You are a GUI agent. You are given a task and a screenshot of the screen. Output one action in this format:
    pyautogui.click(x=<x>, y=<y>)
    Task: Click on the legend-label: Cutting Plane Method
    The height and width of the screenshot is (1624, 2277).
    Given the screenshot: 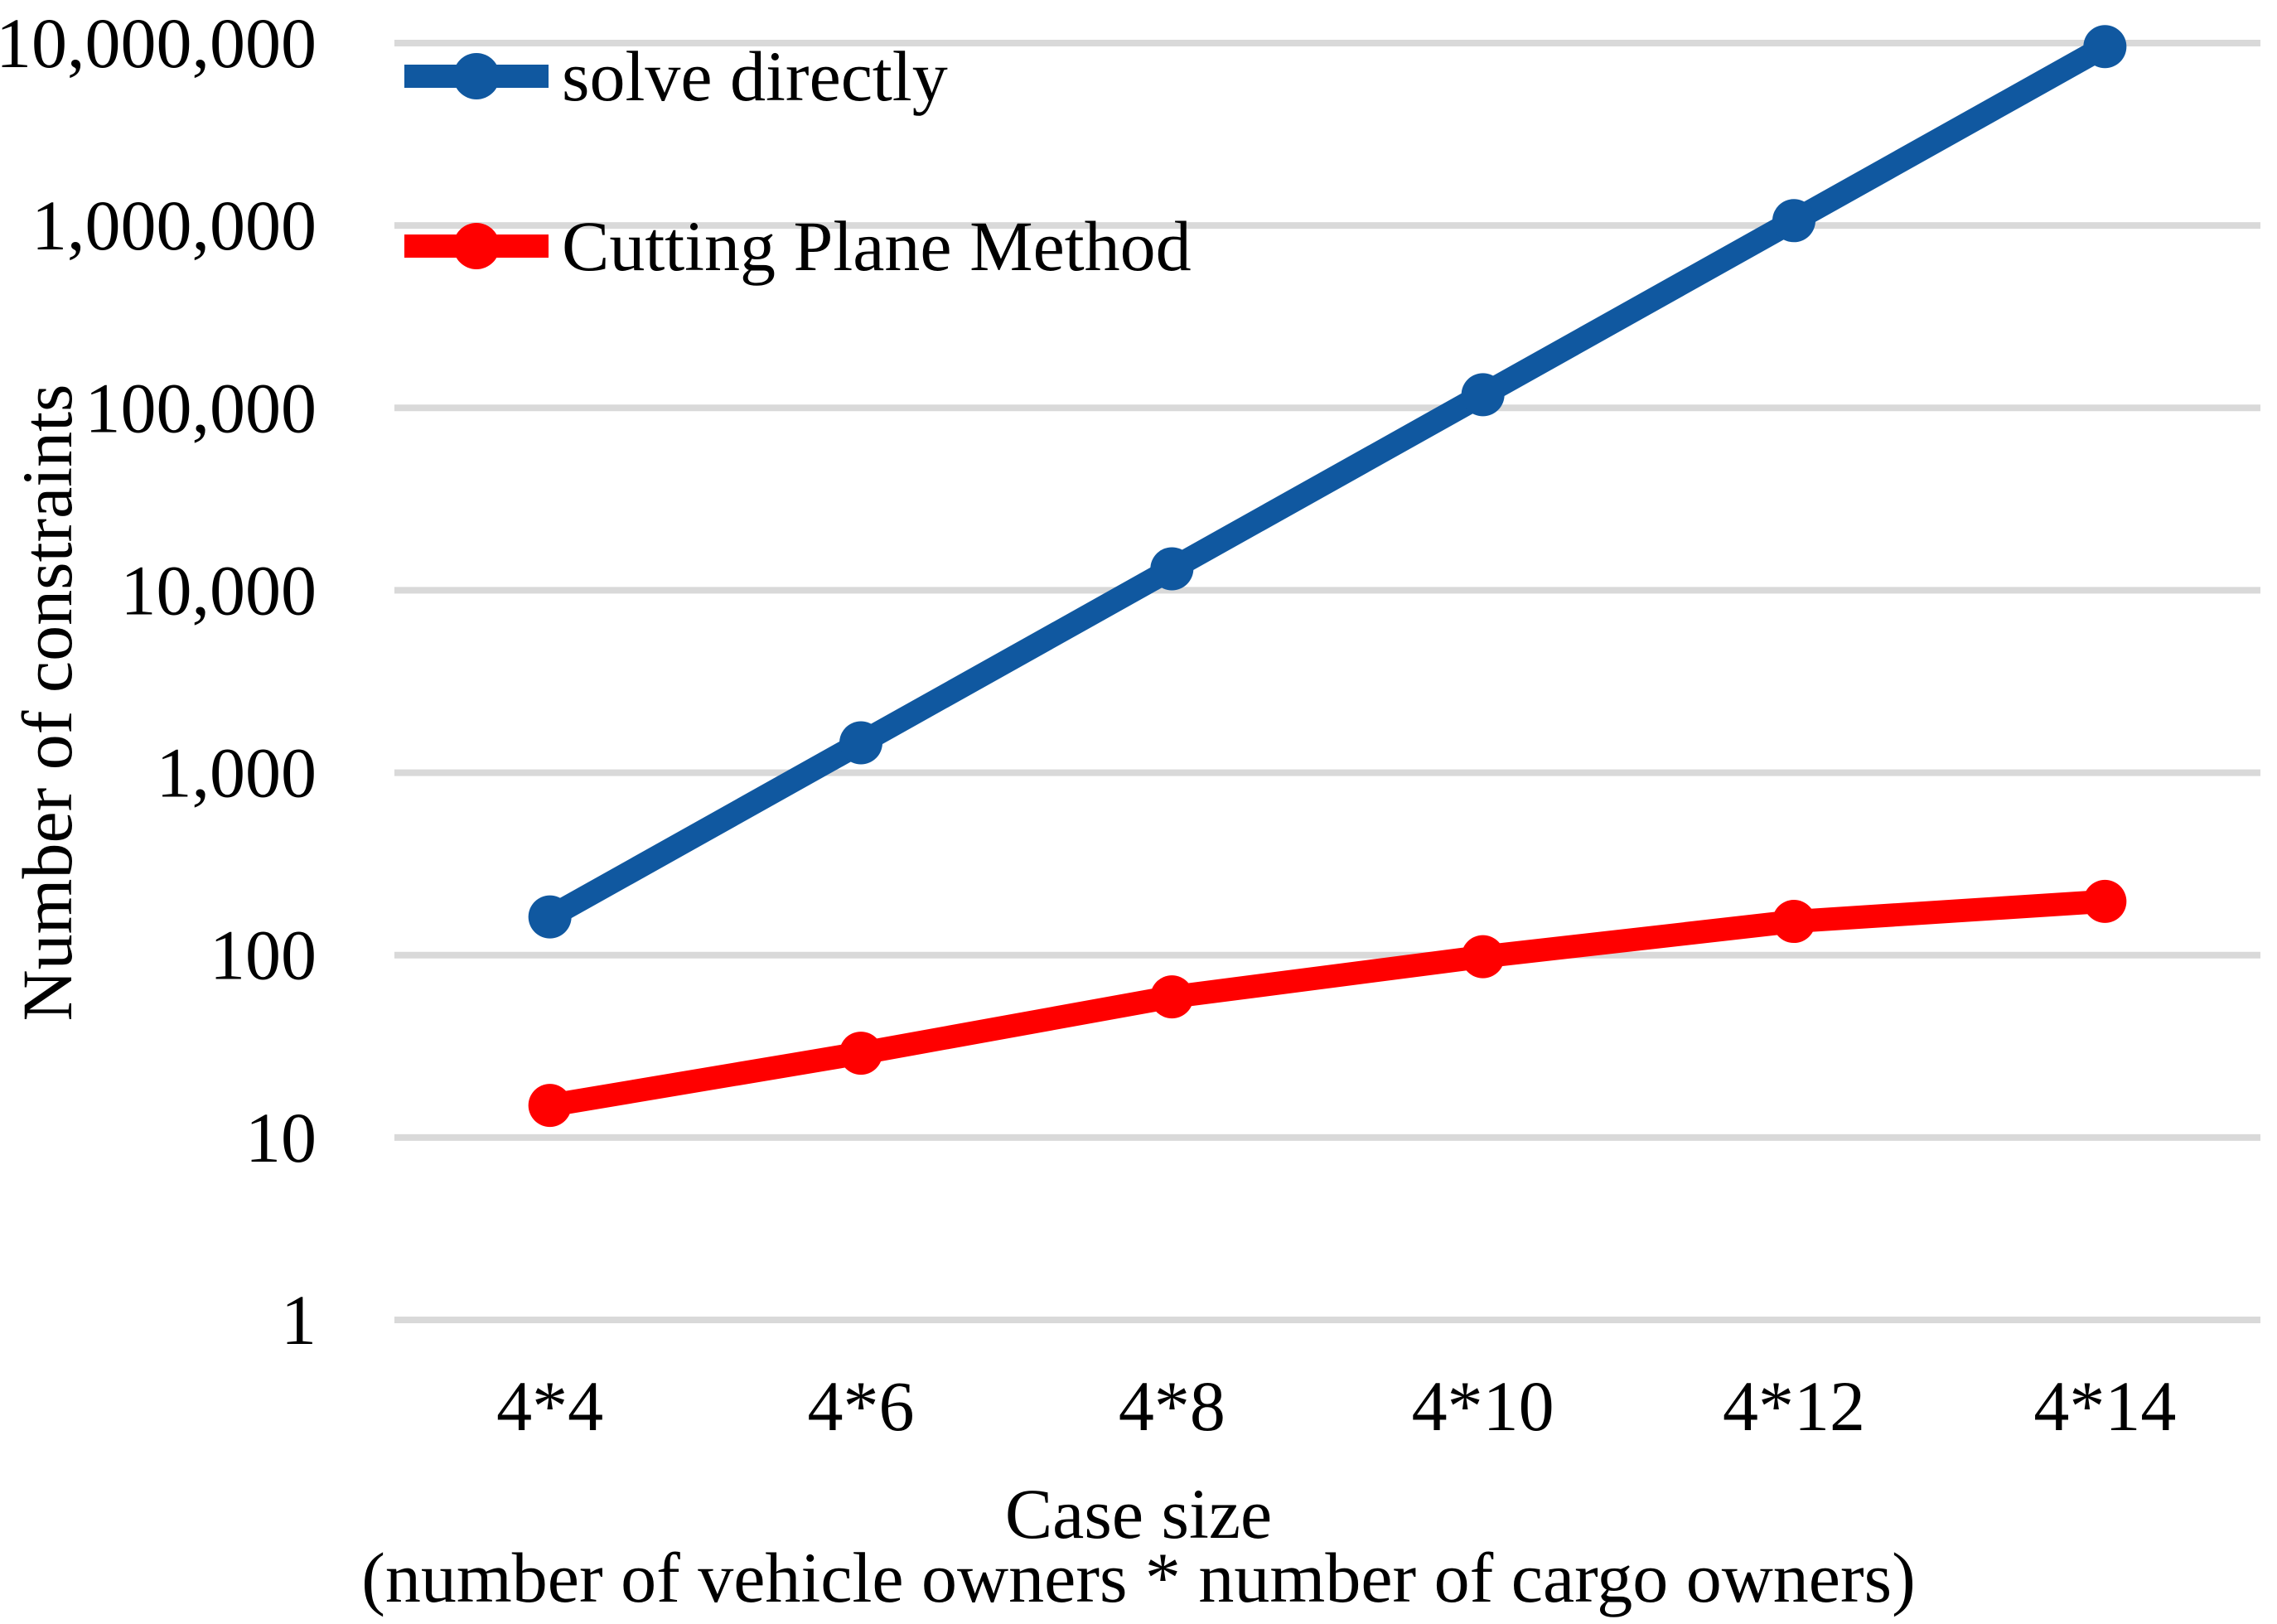 What is the action you would take?
    pyautogui.click(x=877, y=246)
    